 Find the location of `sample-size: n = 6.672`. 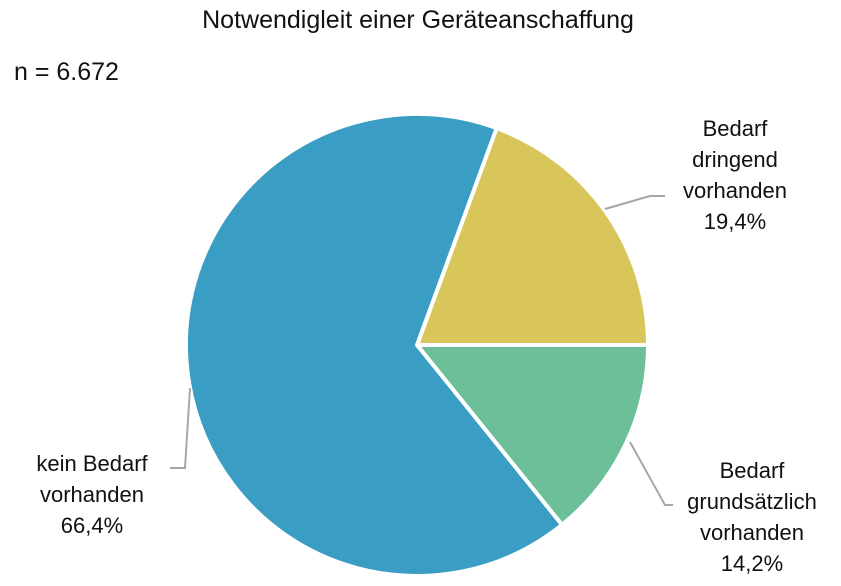

sample-size: n = 6.672 is located at coordinates (66, 72).